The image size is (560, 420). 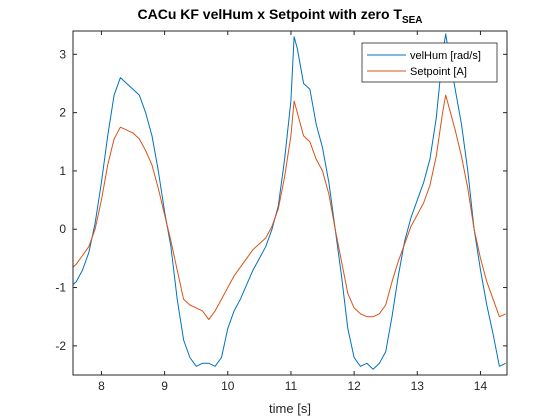 What do you see at coordinates (290, 408) in the screenshot?
I see `x-axis-label: time [s]` at bounding box center [290, 408].